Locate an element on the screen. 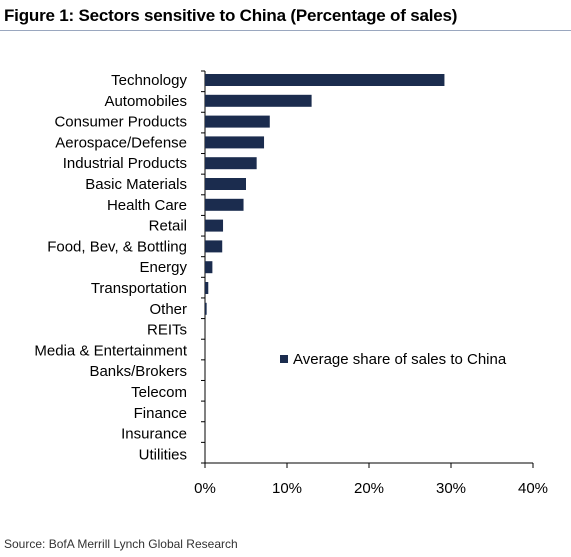 This screenshot has height=557, width=571. category-label: Media & Entertainment is located at coordinates (110, 350).